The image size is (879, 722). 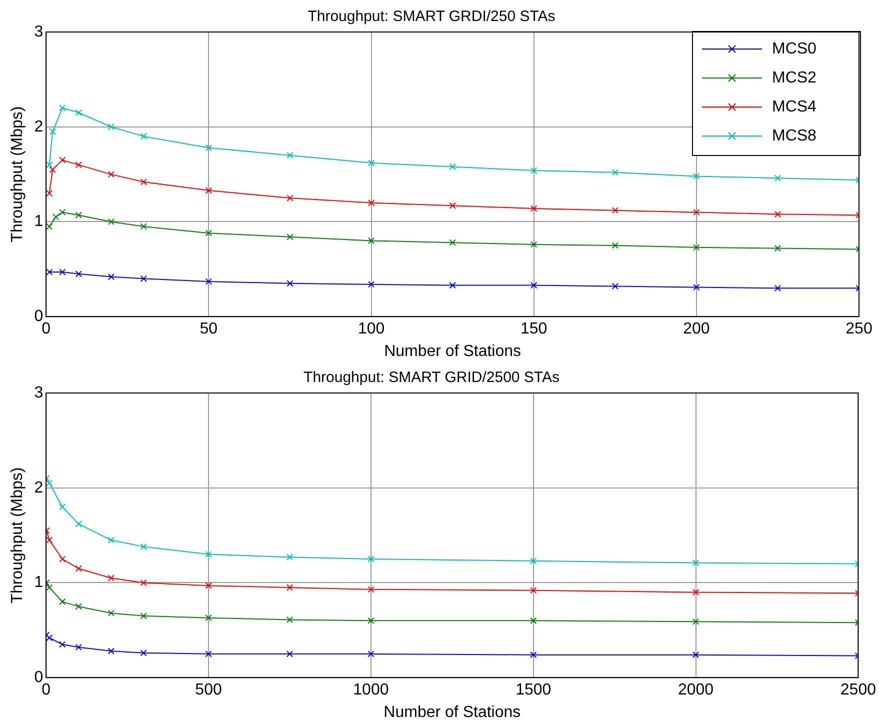 What do you see at coordinates (794, 49) in the screenshot?
I see `legend-label: MCS0` at bounding box center [794, 49].